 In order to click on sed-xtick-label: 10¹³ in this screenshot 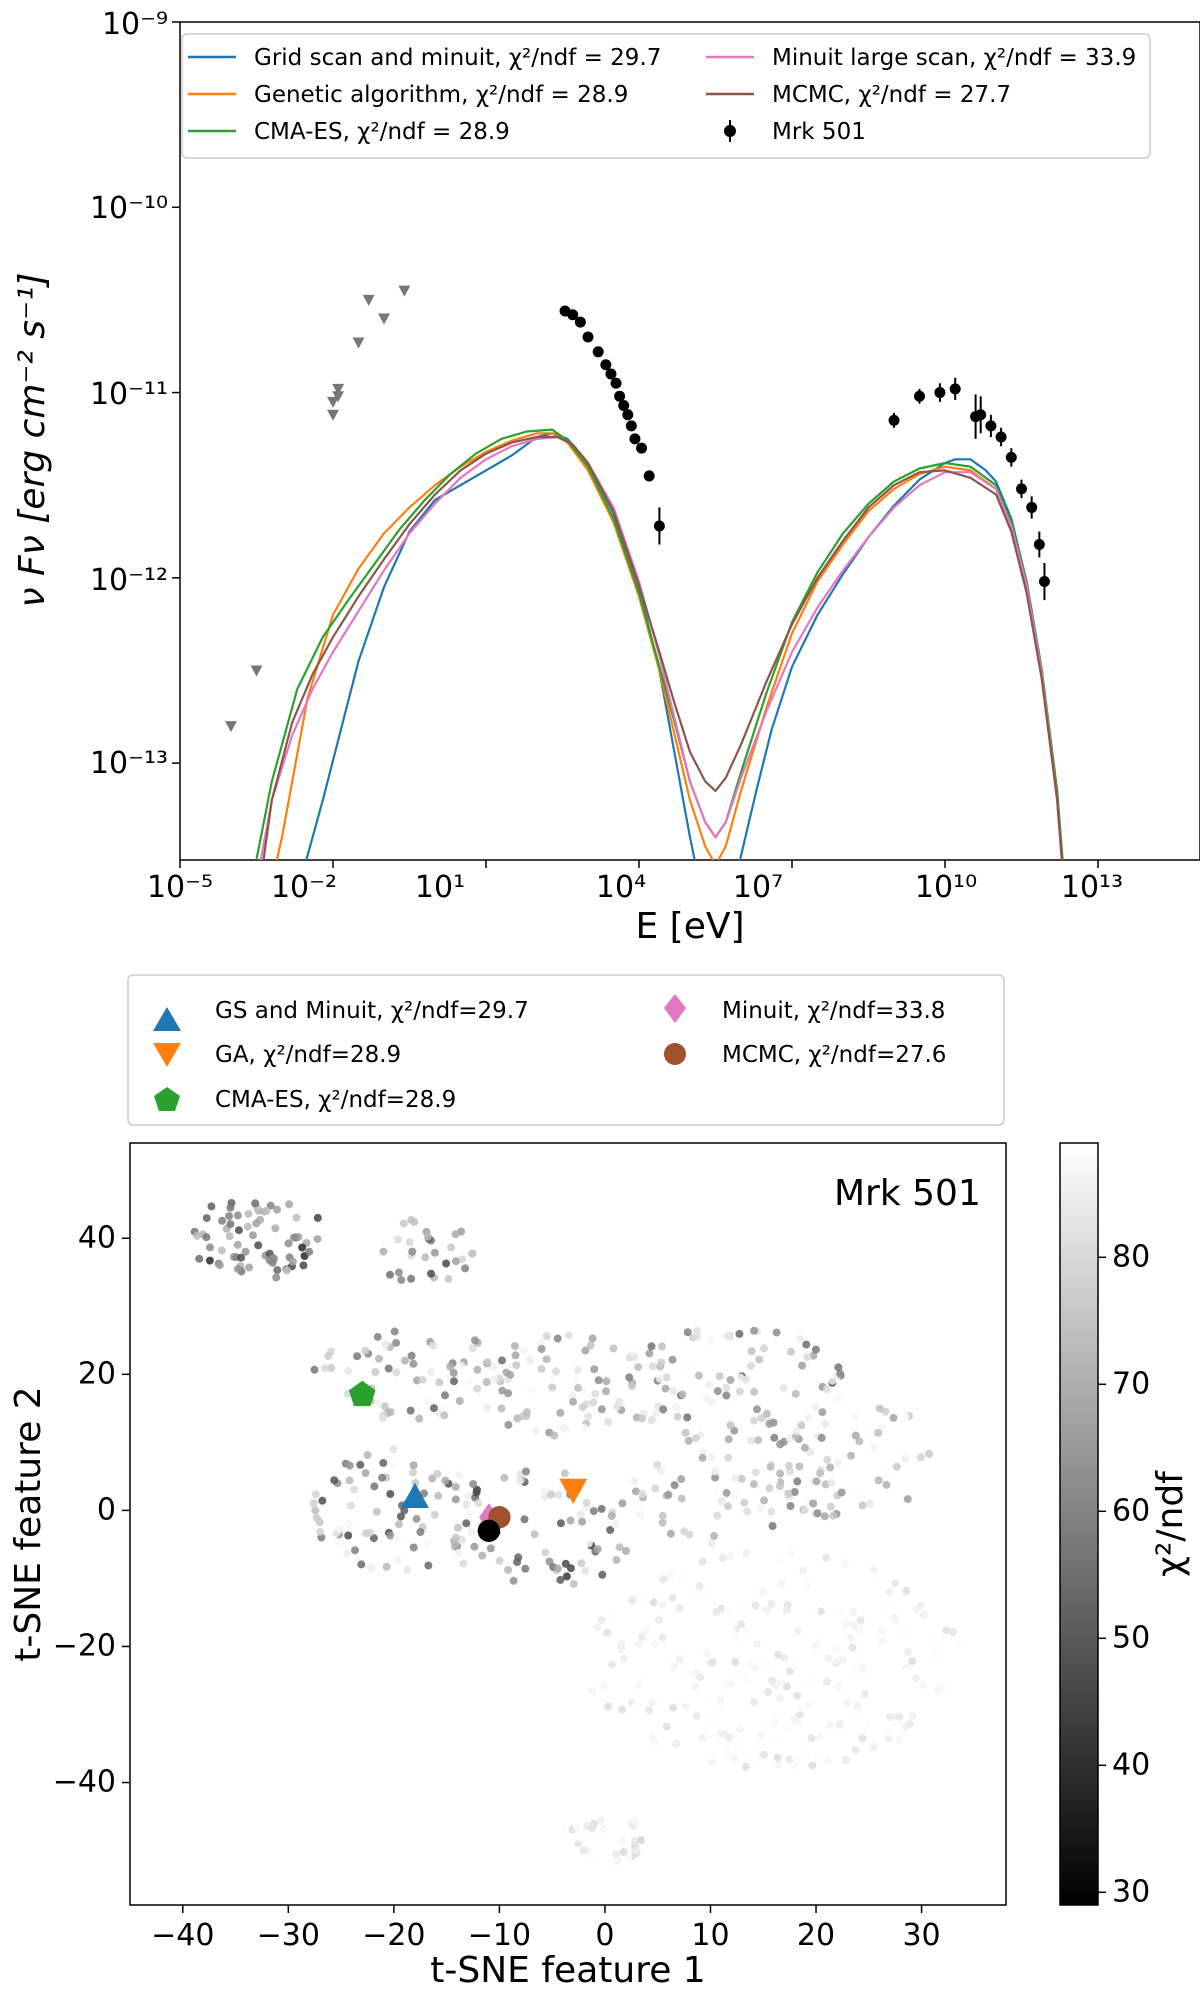, I will do `click(1092, 887)`.